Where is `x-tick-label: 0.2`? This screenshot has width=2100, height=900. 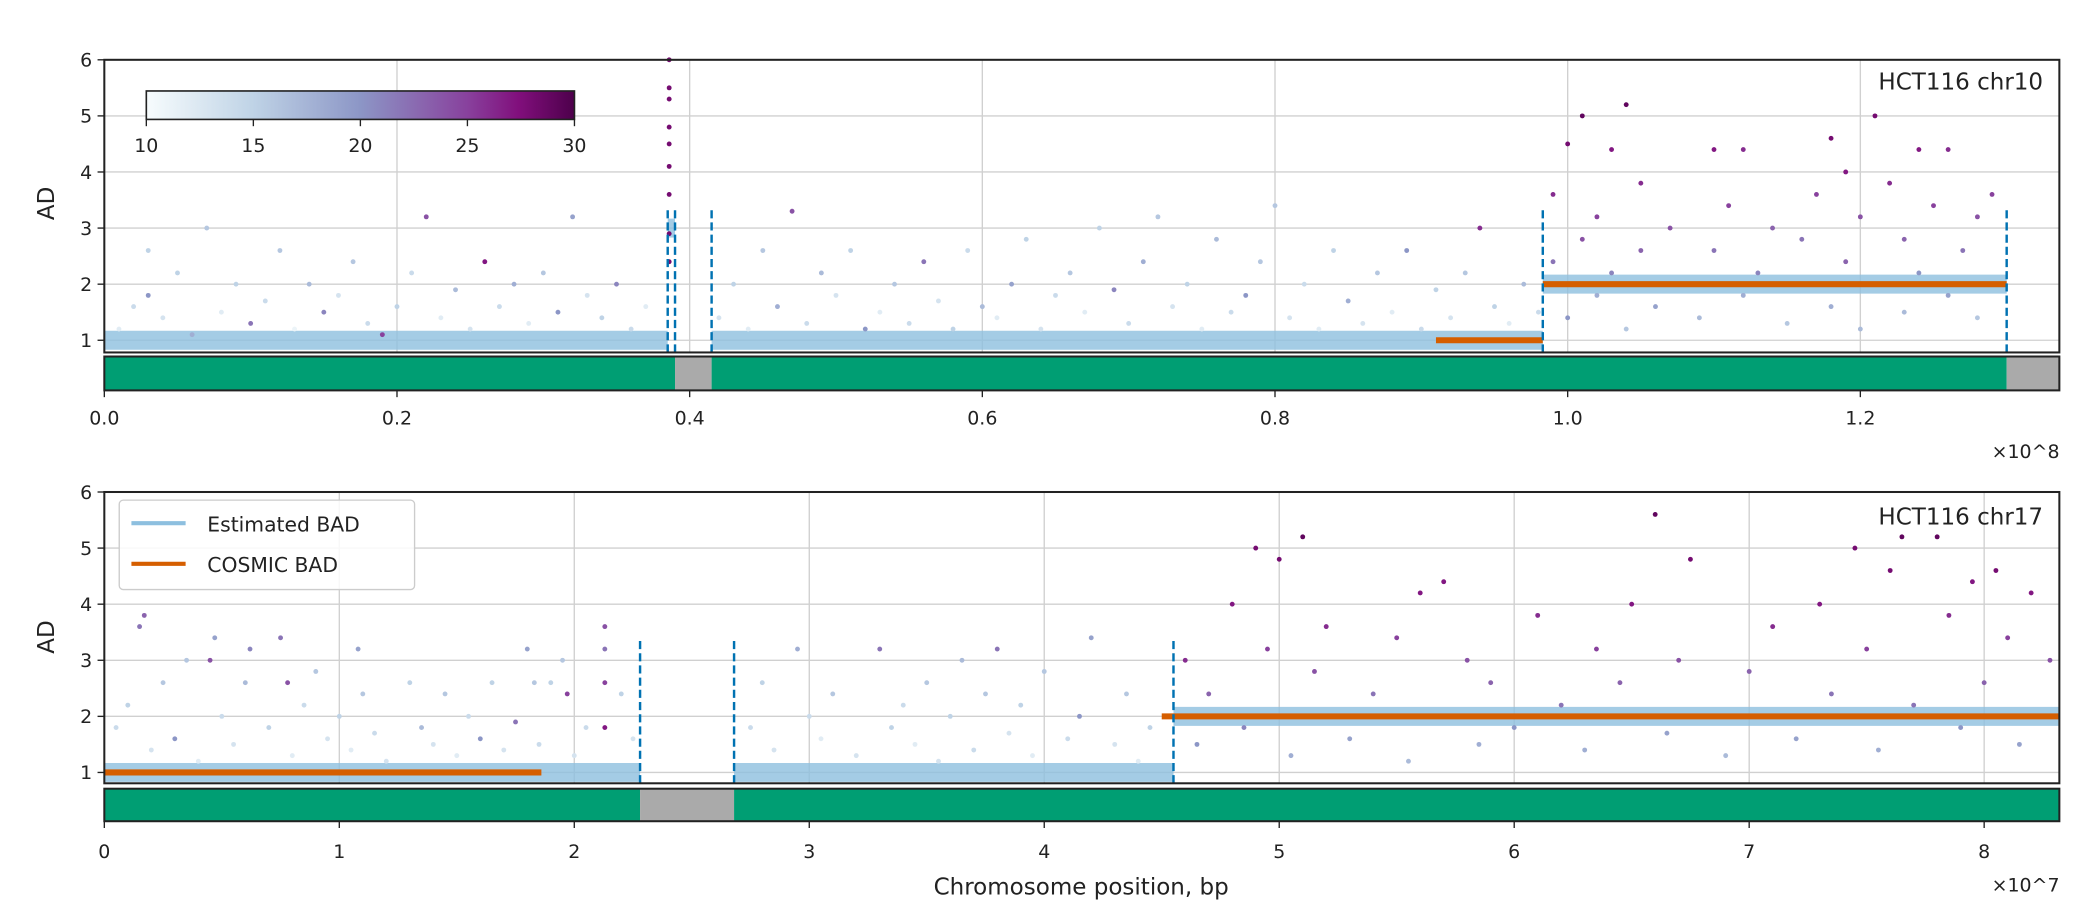
x-tick-label: 0.2 is located at coordinates (397, 418).